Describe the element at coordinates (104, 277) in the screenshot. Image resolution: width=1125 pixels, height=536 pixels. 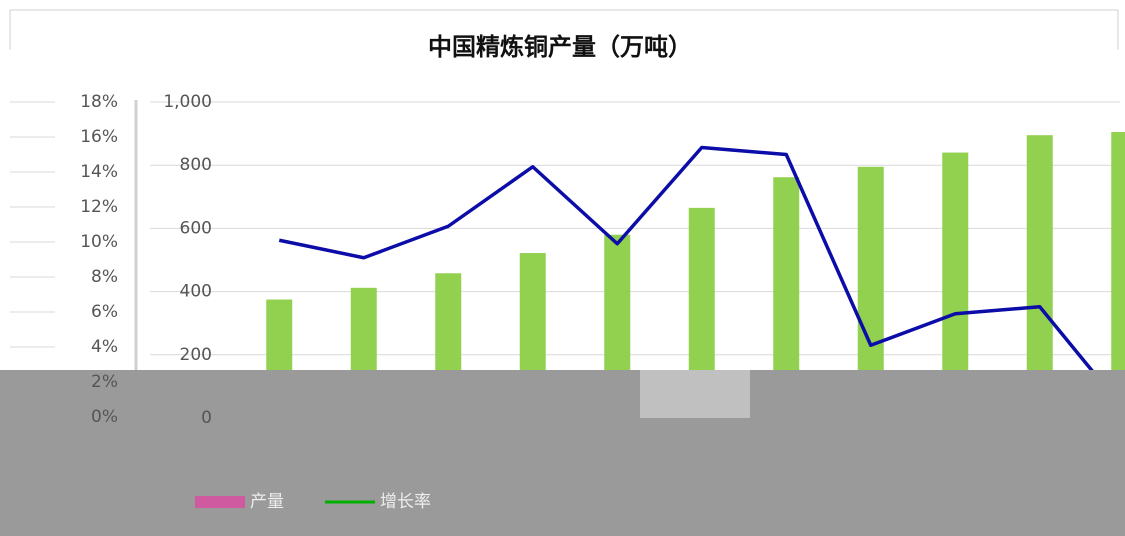
I see `y2-tick-label: 8%` at that location.